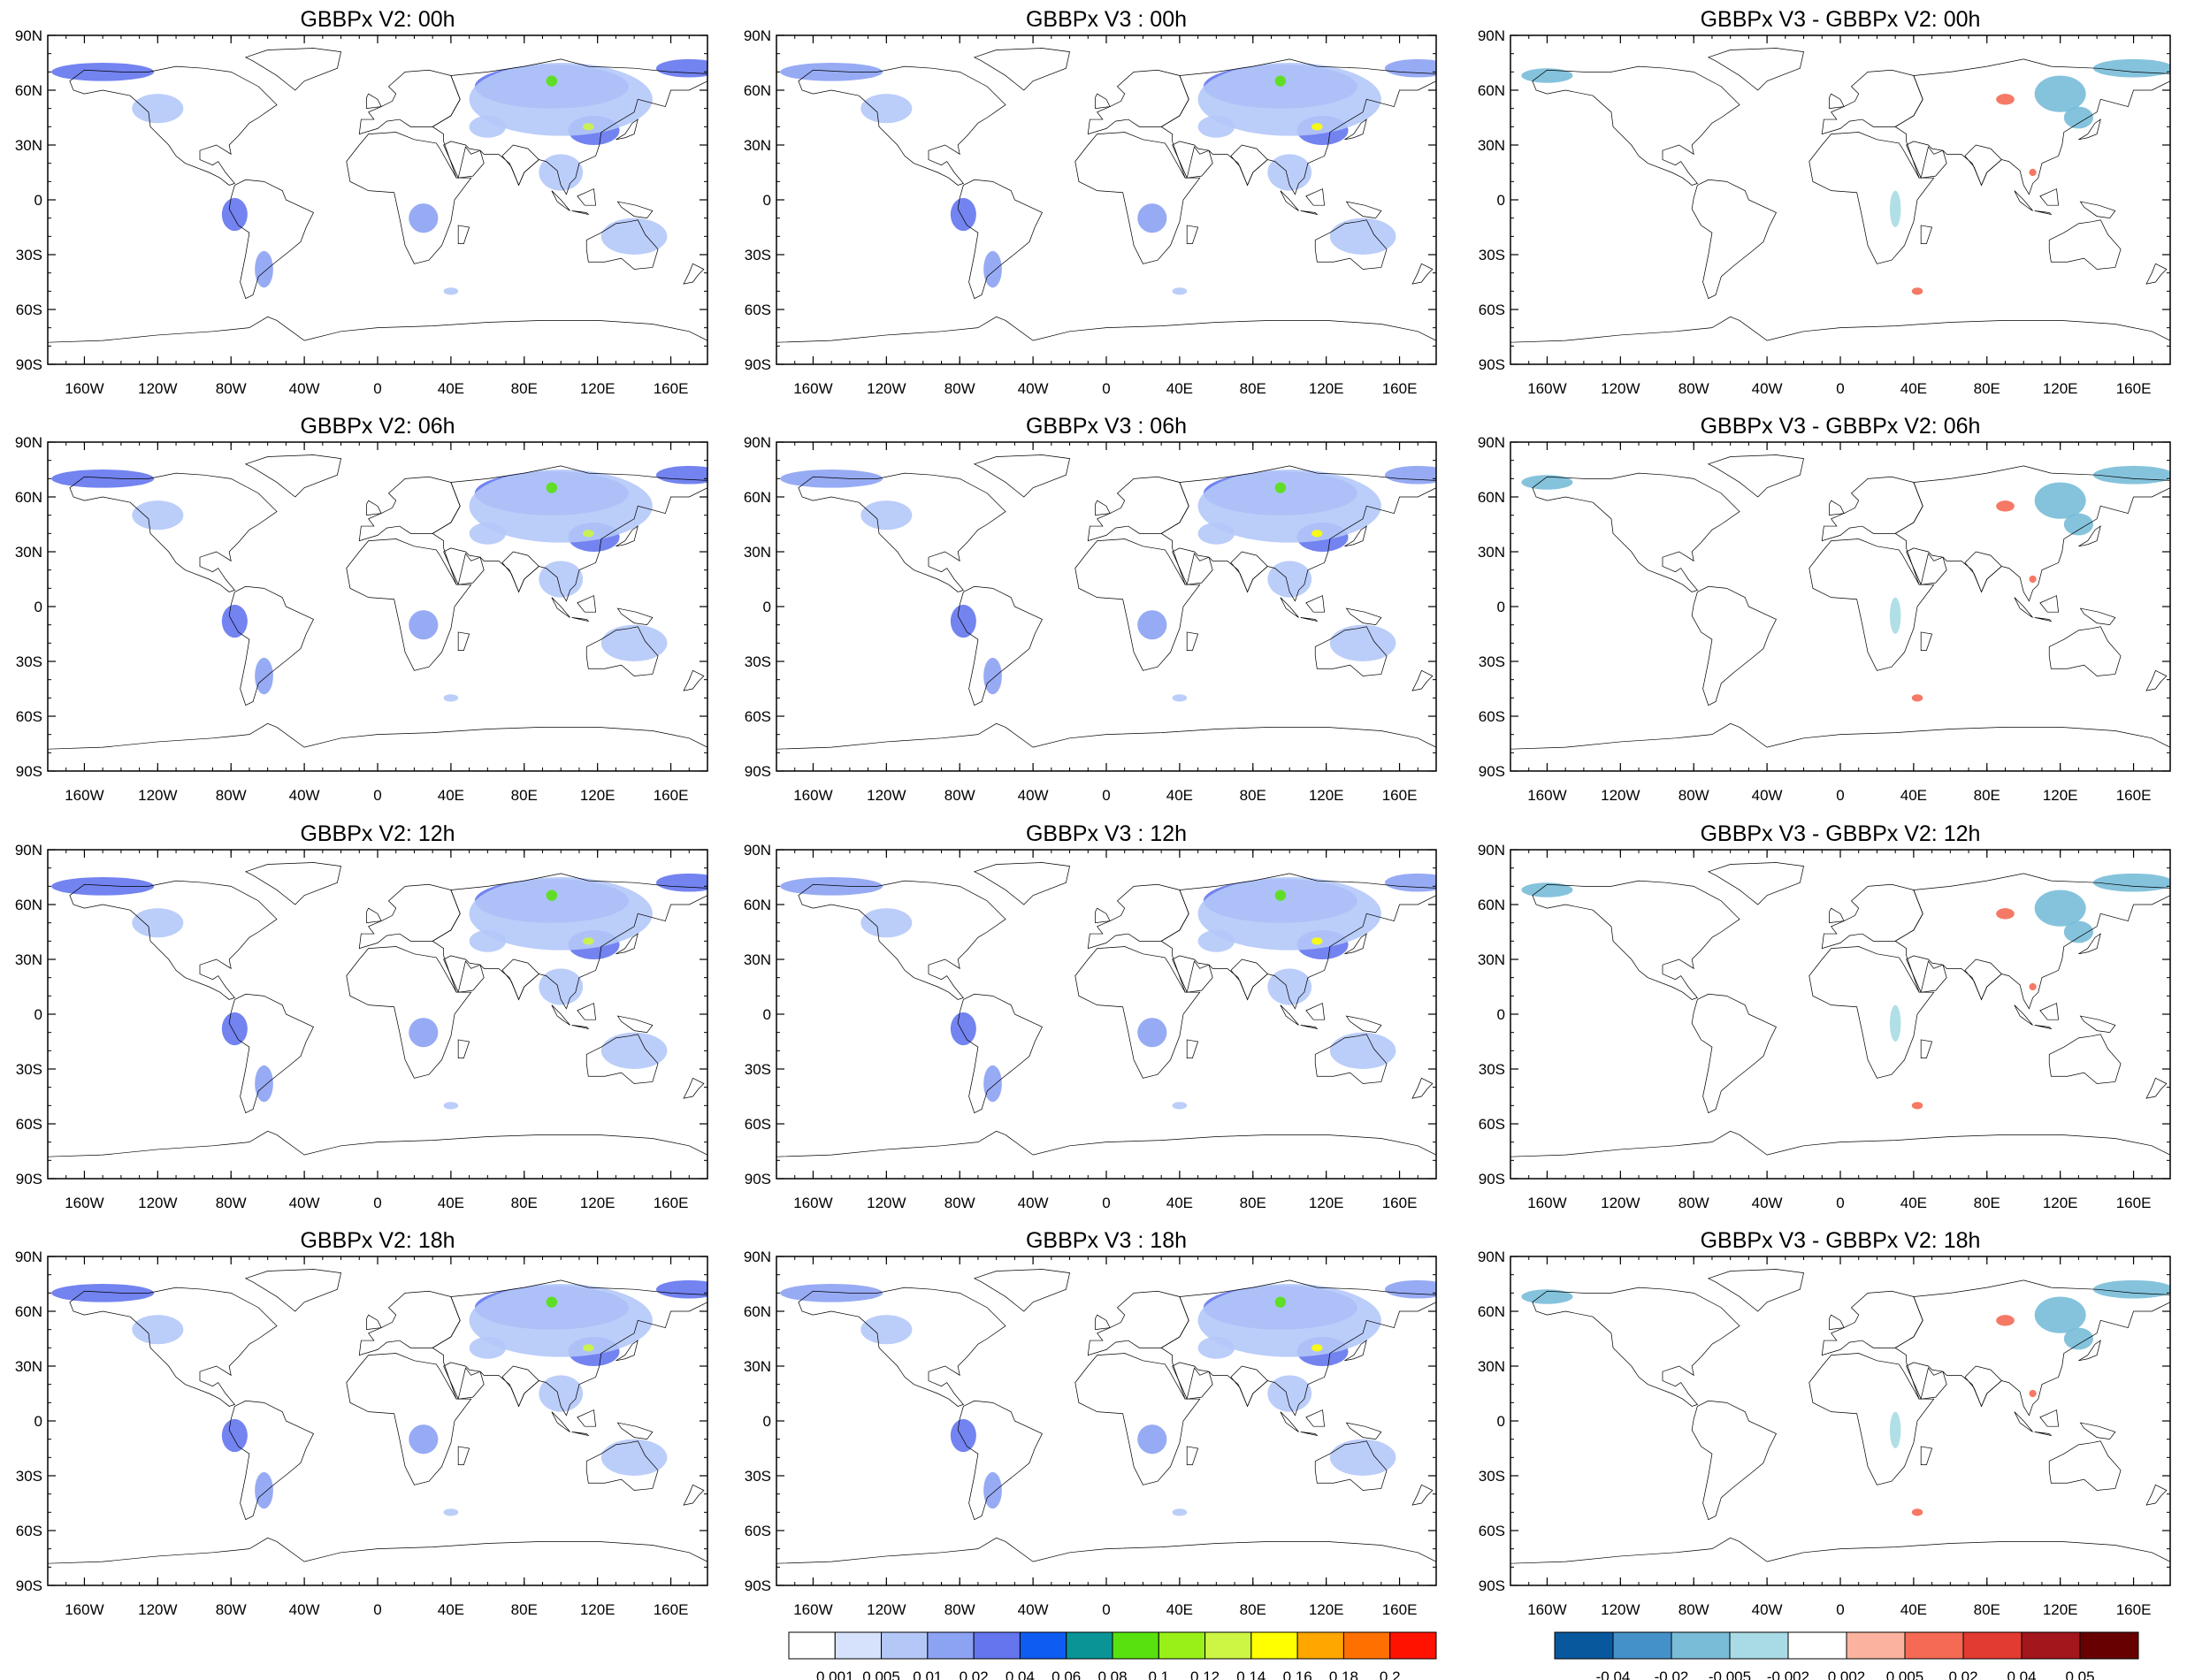  I want to click on colorbar-label: -0.02, so click(1672, 1674).